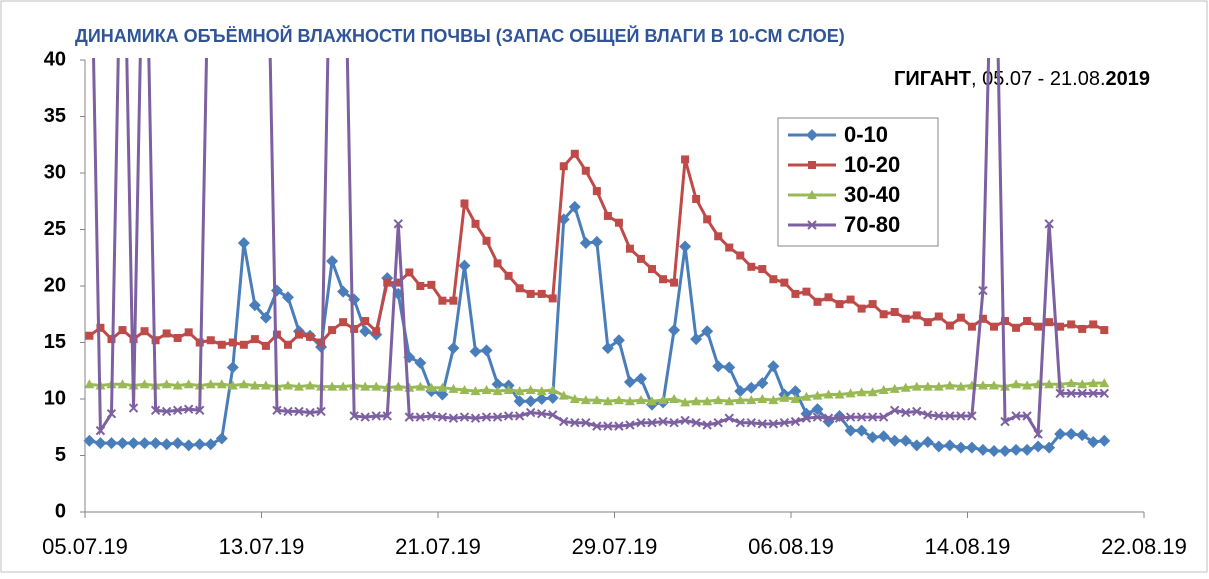 The width and height of the screenshot is (1209, 579). I want to click on y-tick-label: 35, so click(55, 116).